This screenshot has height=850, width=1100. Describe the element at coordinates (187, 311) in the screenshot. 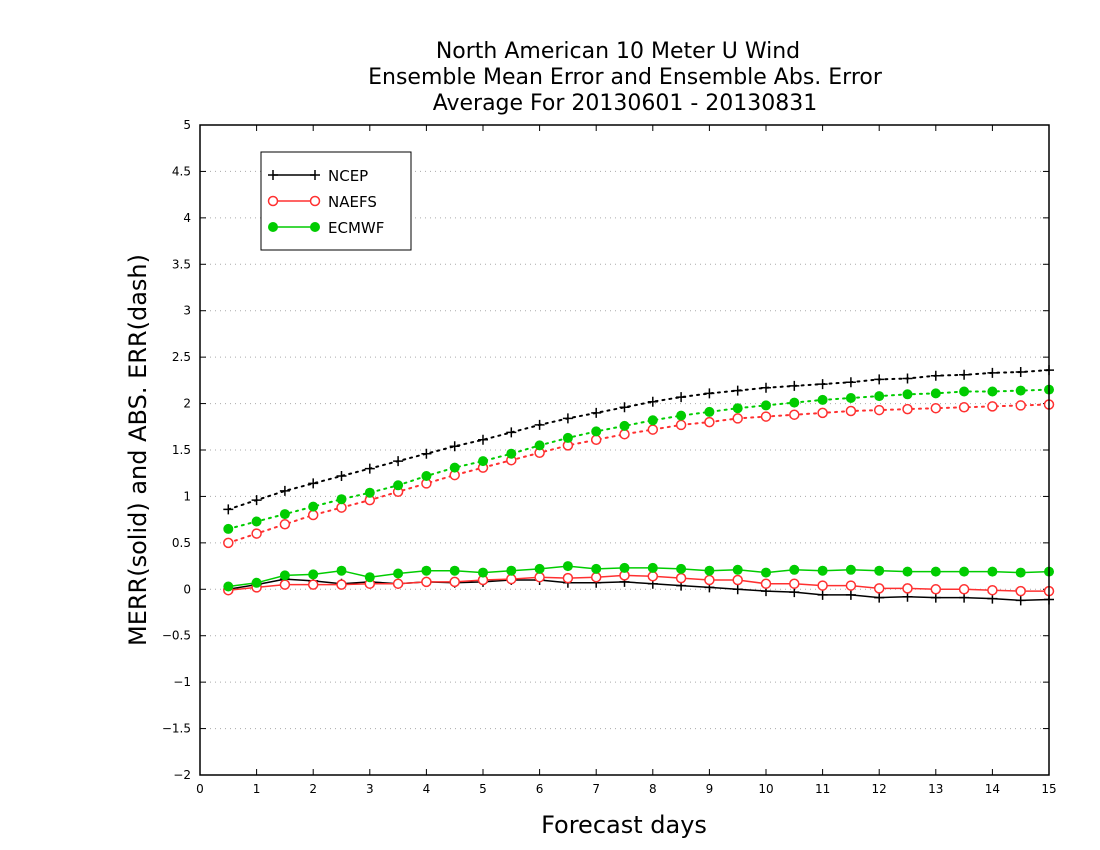

I see `y-tick-label: 3` at that location.